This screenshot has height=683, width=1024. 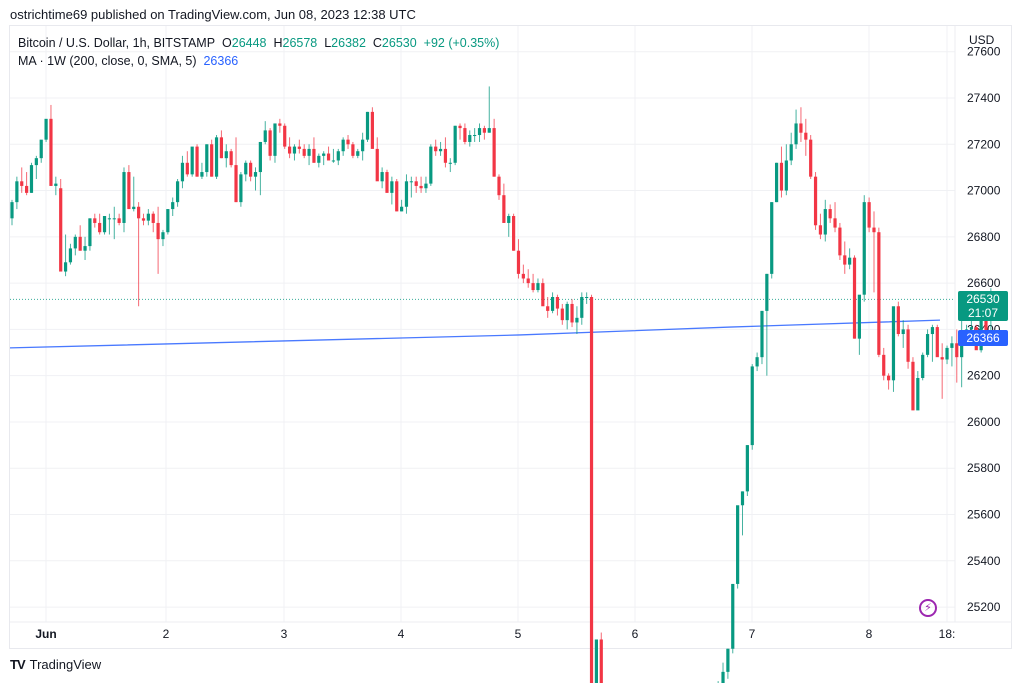 What do you see at coordinates (328, 43) in the screenshot?
I see `low-label: L` at bounding box center [328, 43].